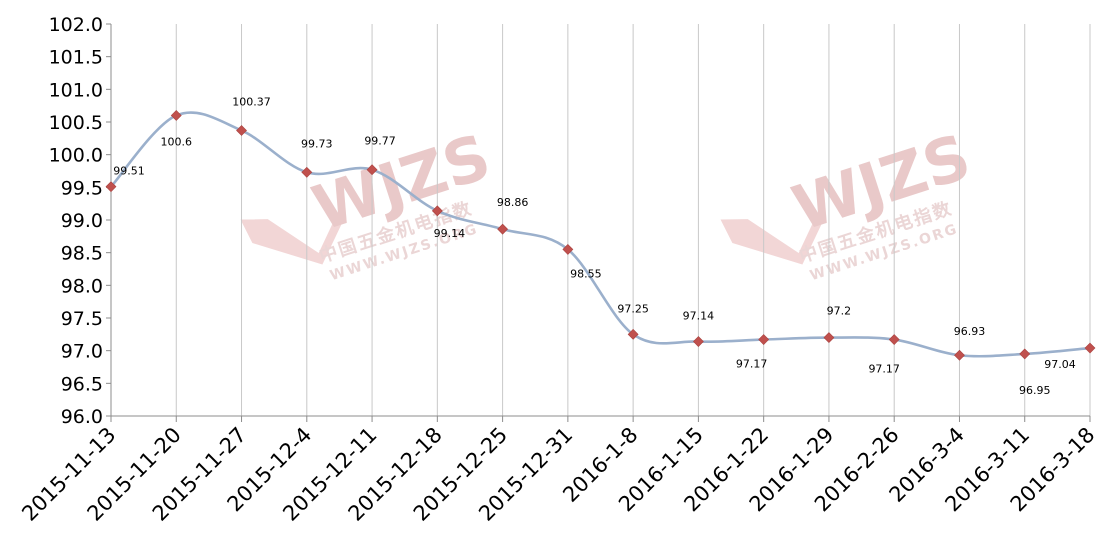  What do you see at coordinates (177, 141) in the screenshot?
I see `data-label: 100.6` at bounding box center [177, 141].